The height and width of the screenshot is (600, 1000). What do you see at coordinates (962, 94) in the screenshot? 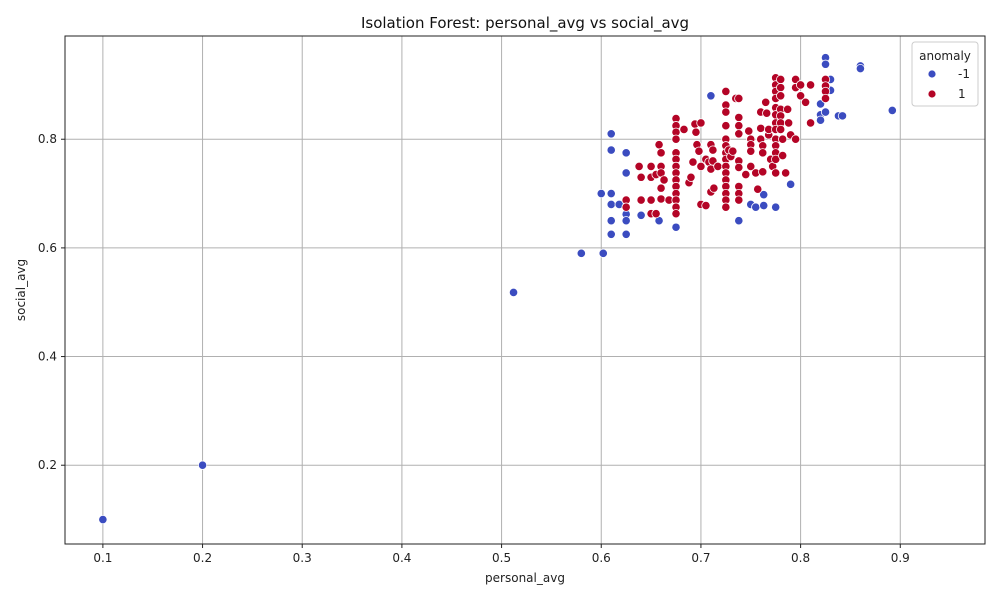
I see `legend-label-1: 1` at bounding box center [962, 94].